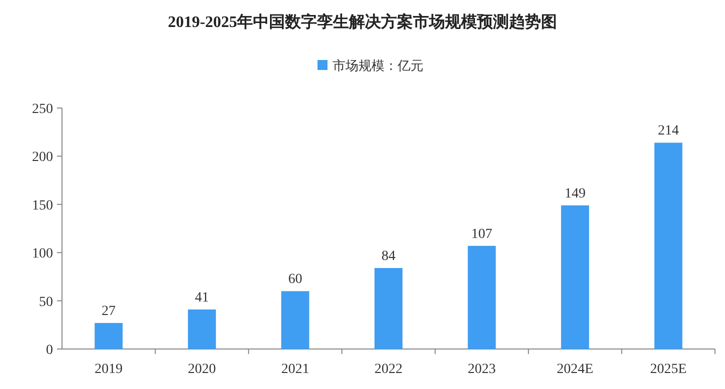 The width and height of the screenshot is (725, 389). Describe the element at coordinates (42, 254) in the screenshot. I see `y-tick-label: 100` at that location.